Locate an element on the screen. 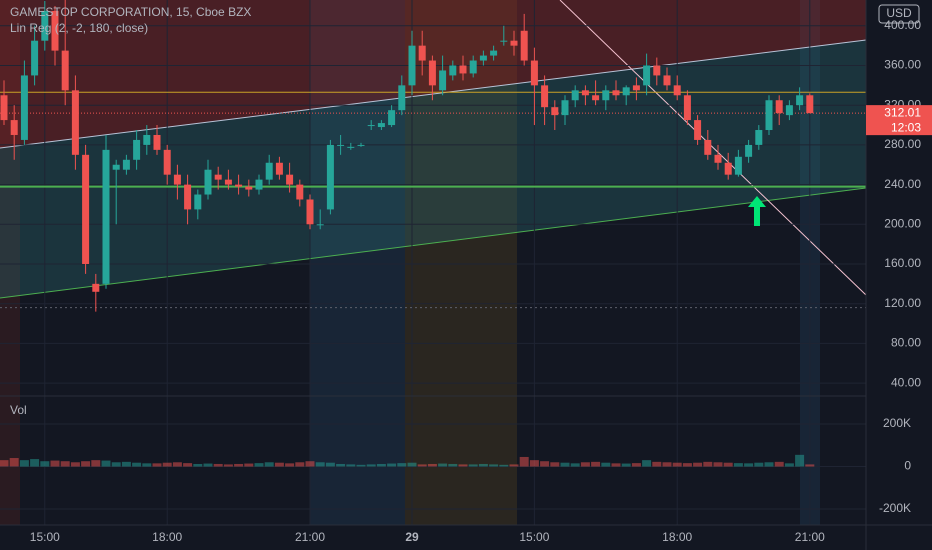  y-tick-label: 240.00 is located at coordinates (902, 184).